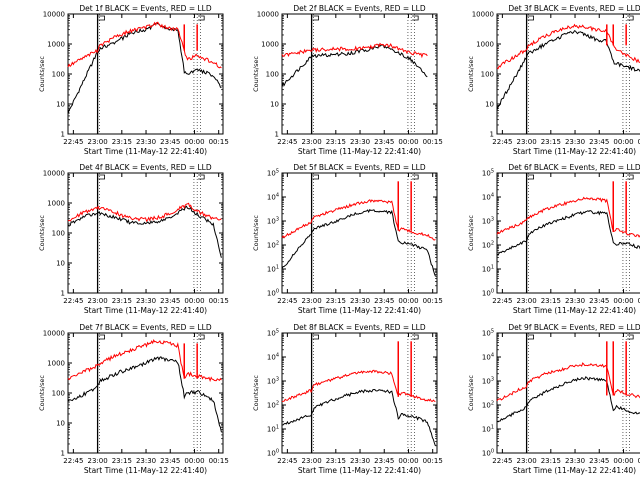  Describe the element at coordinates (359, 8) in the screenshot. I see `panel-title: Det 2f BLACK = Events, RED = LLD` at that location.